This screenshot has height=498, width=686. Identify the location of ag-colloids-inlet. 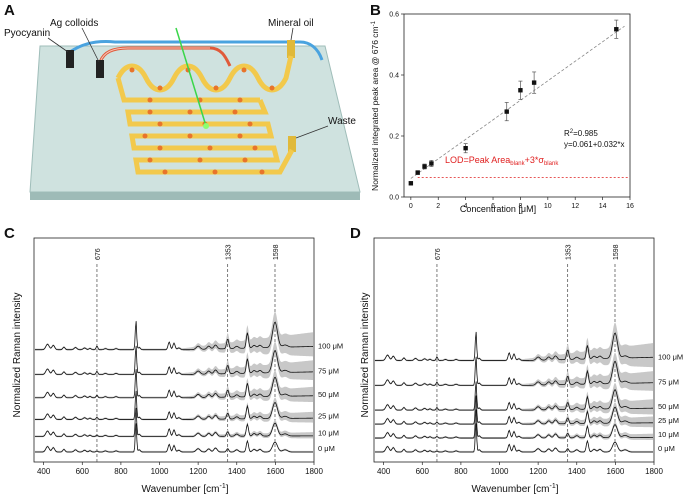
(100, 69).